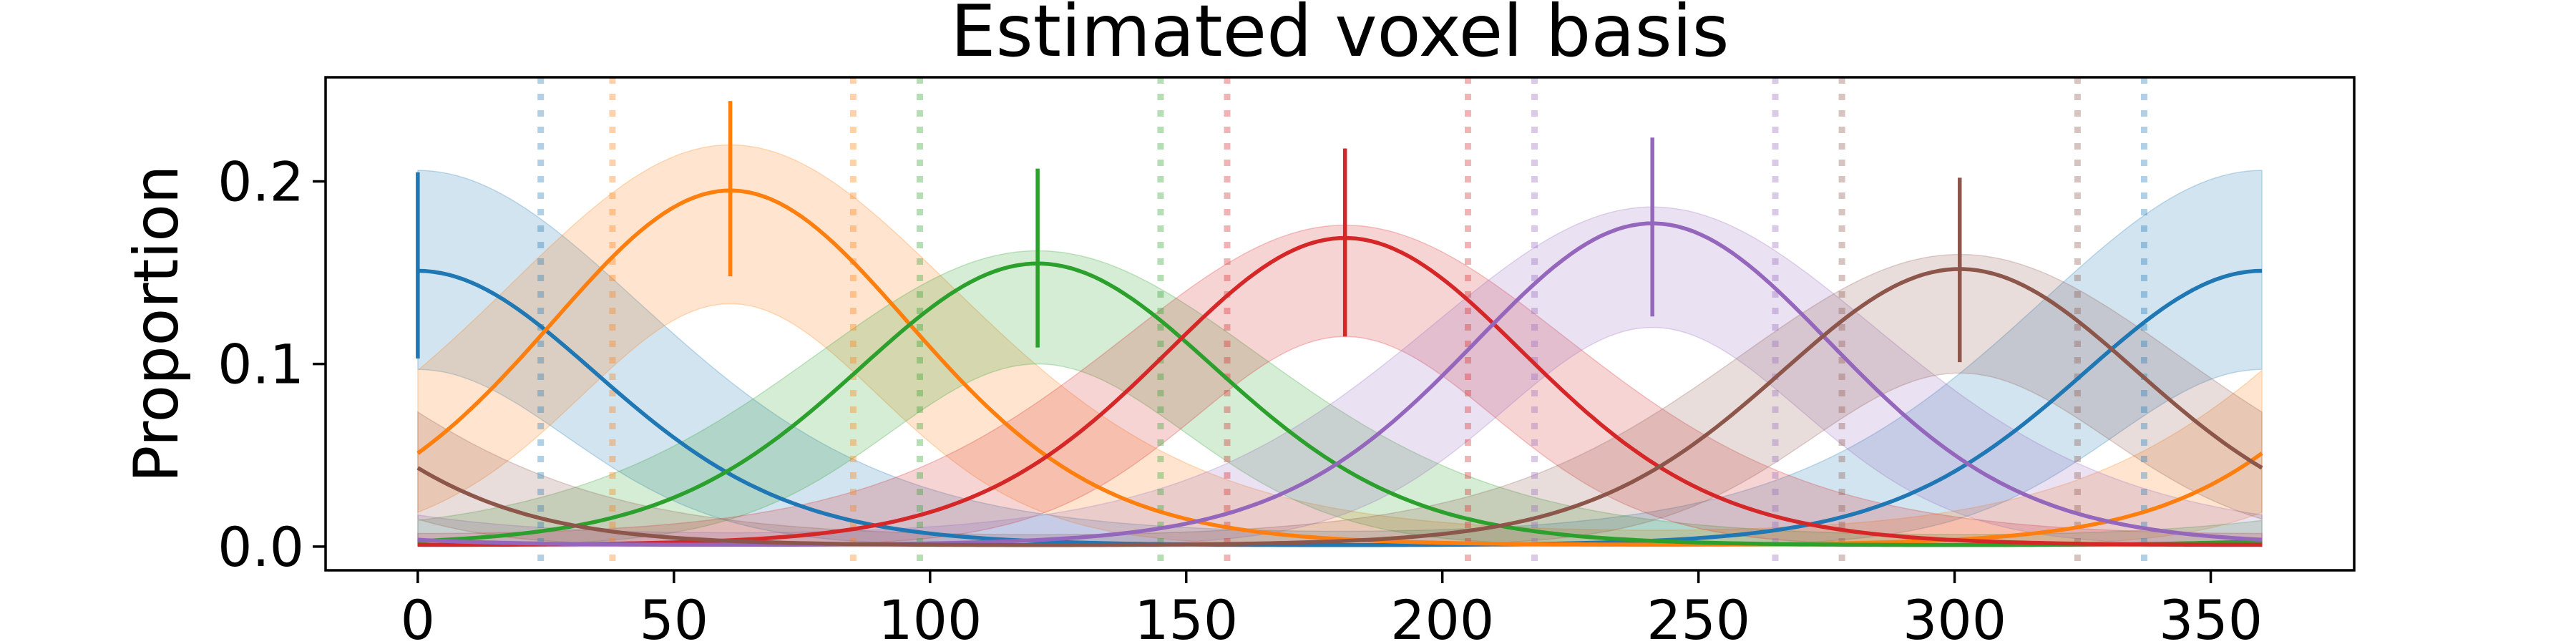  What do you see at coordinates (418, 616) in the screenshot?
I see `x-tick-label: 0` at bounding box center [418, 616].